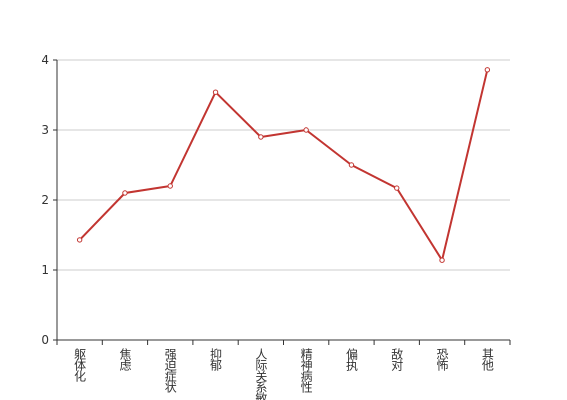 This screenshot has width=567, height=400. I want to click on x-tick-label: 偏执, so click(351, 359).